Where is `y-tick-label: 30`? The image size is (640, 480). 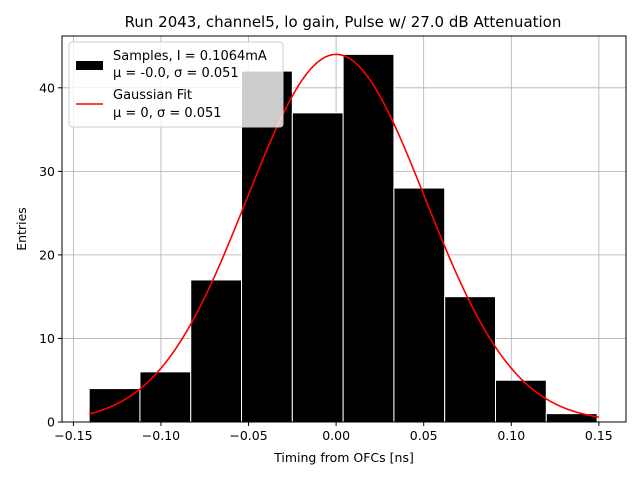
y-tick-label: 30 is located at coordinates (47, 171).